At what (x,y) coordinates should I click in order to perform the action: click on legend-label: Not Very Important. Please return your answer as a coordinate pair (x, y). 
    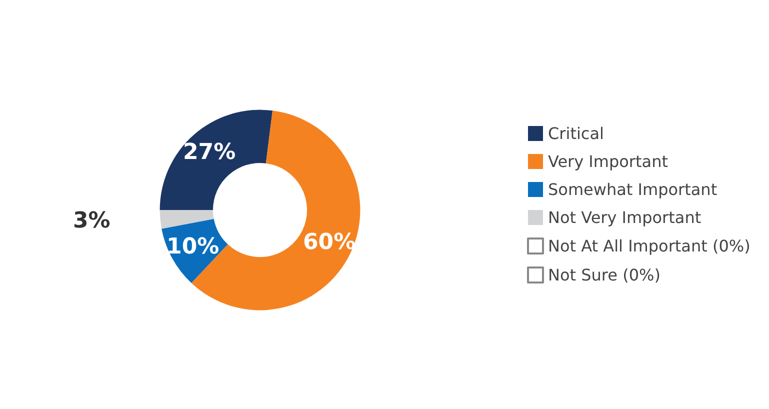
    Looking at the image, I should click on (625, 217).